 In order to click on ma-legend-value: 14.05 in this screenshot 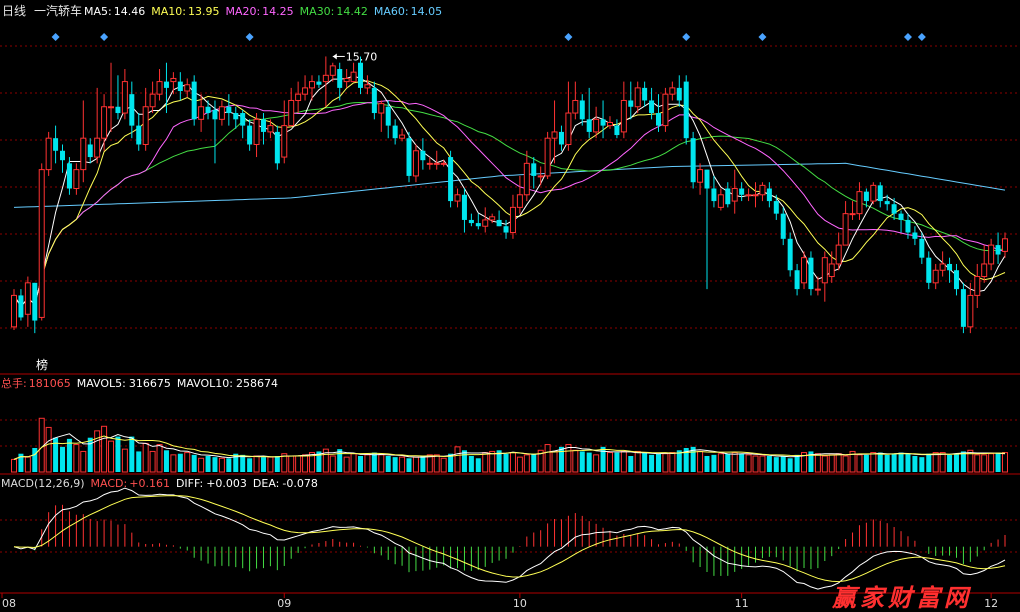, I will do `click(427, 11)`.